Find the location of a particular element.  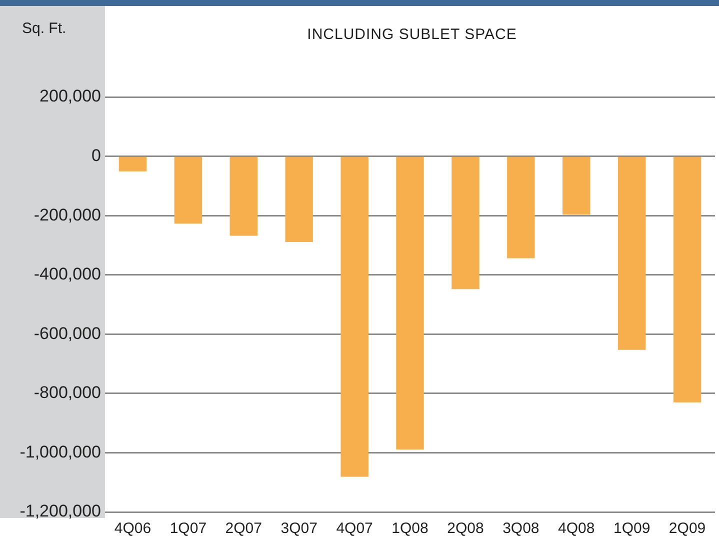

y-tick-label: -1,200,000 is located at coordinates (60, 511).